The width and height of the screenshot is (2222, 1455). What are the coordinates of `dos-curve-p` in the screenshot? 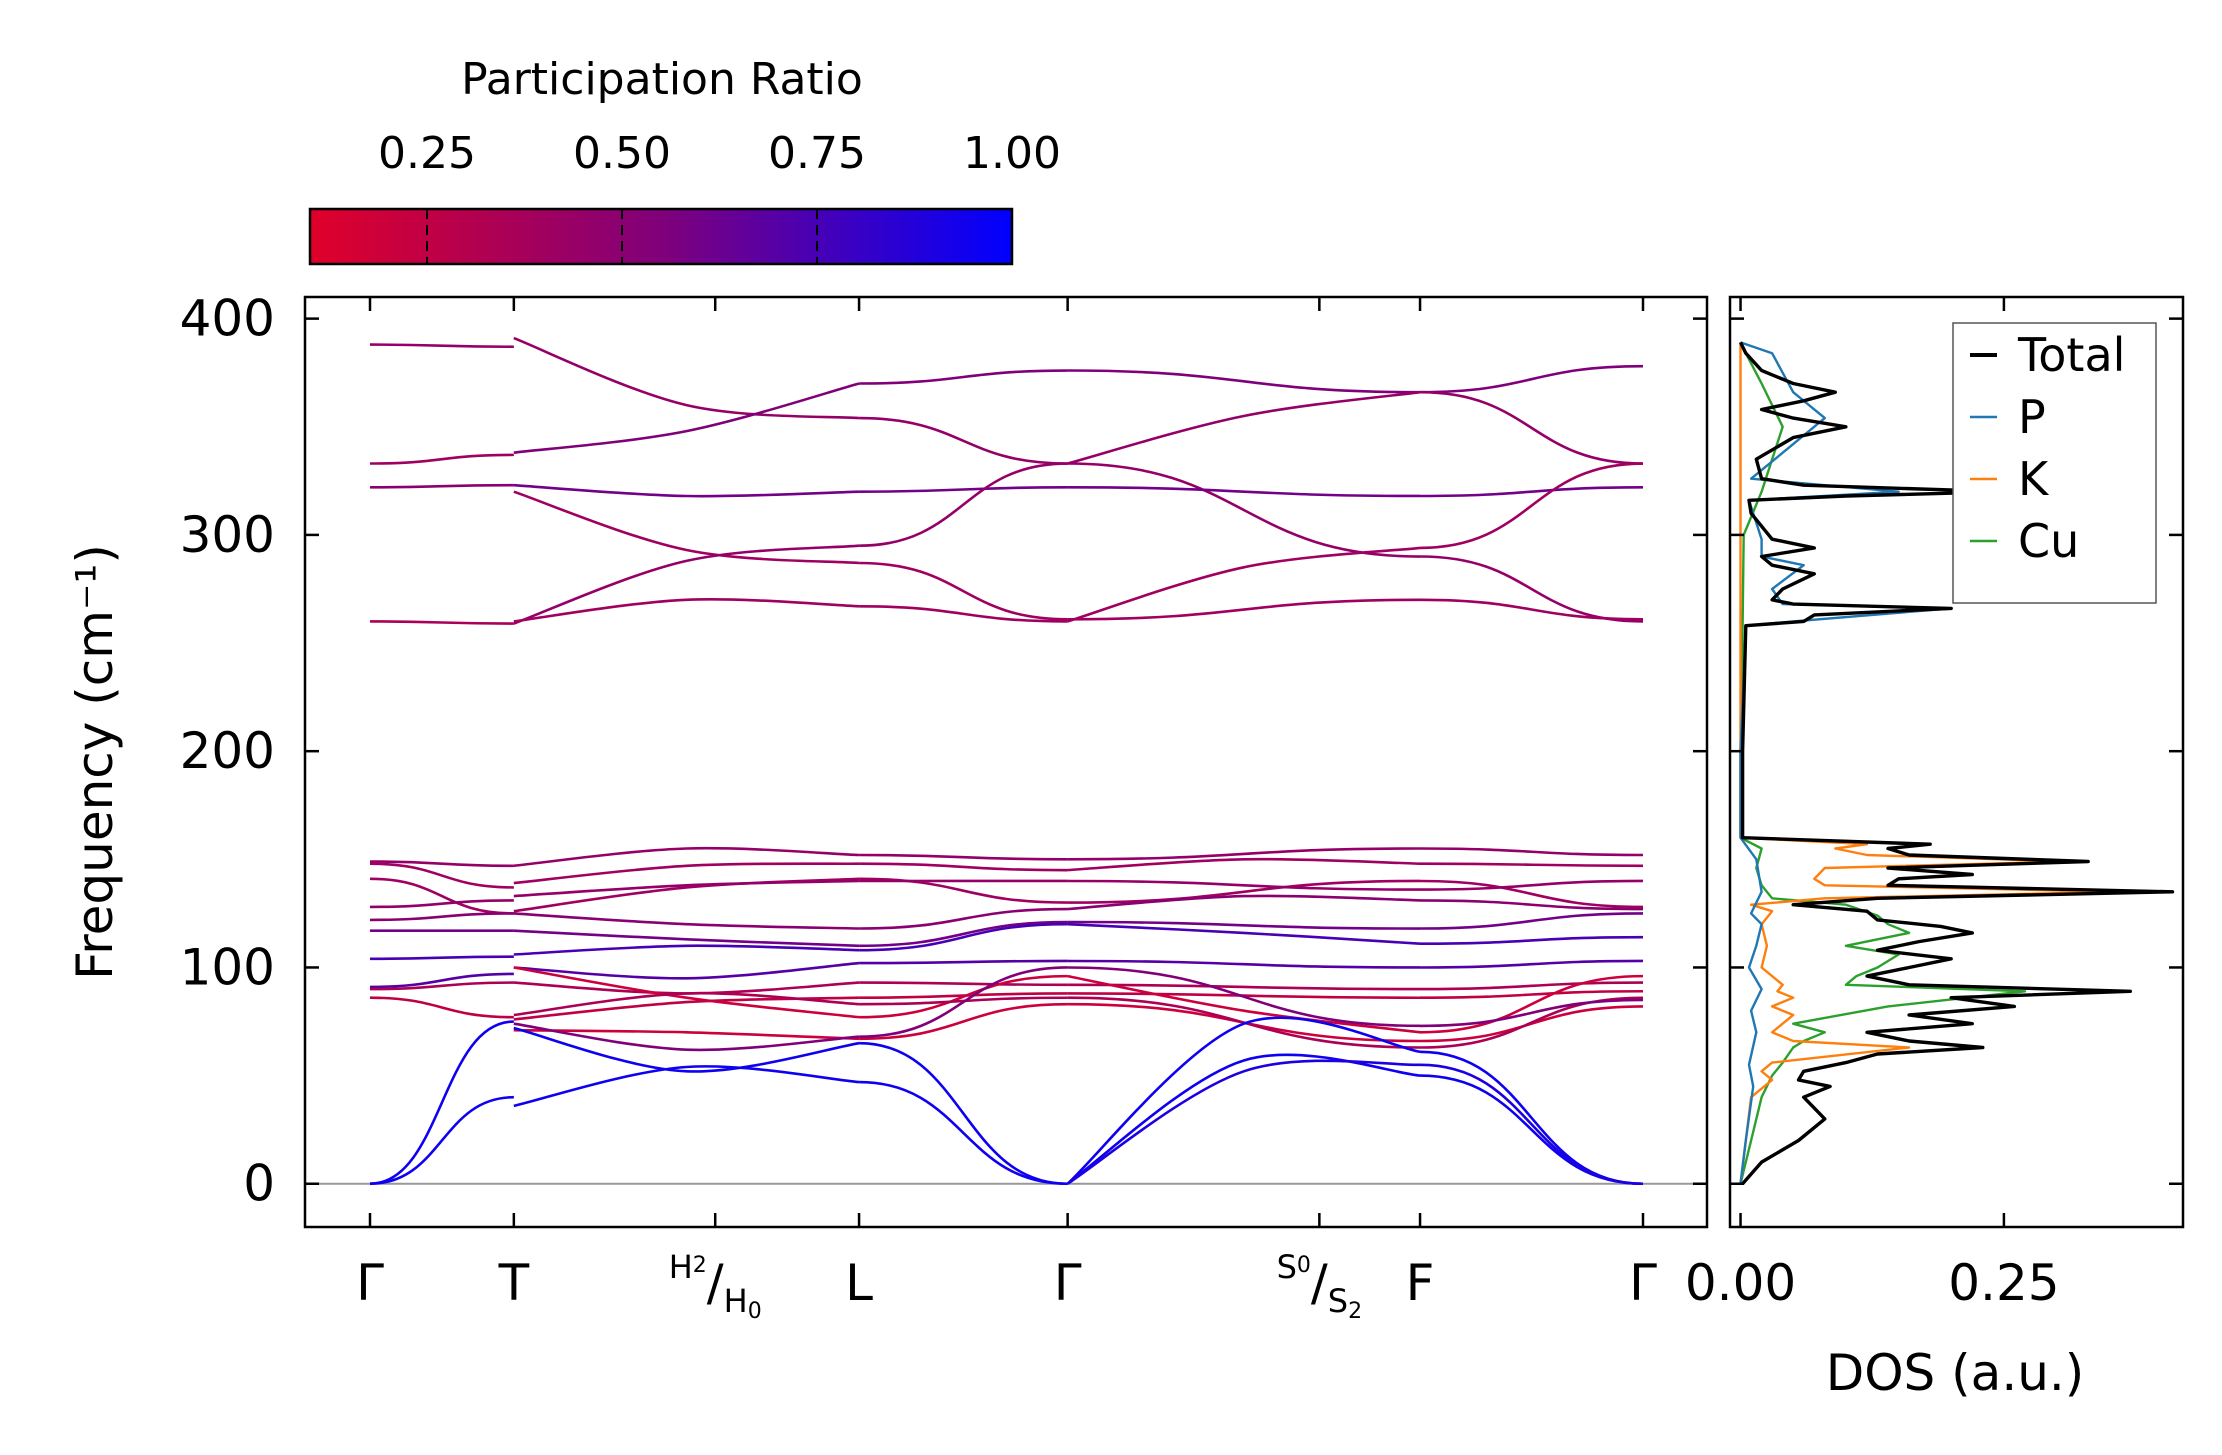 It's located at (1846, 762).